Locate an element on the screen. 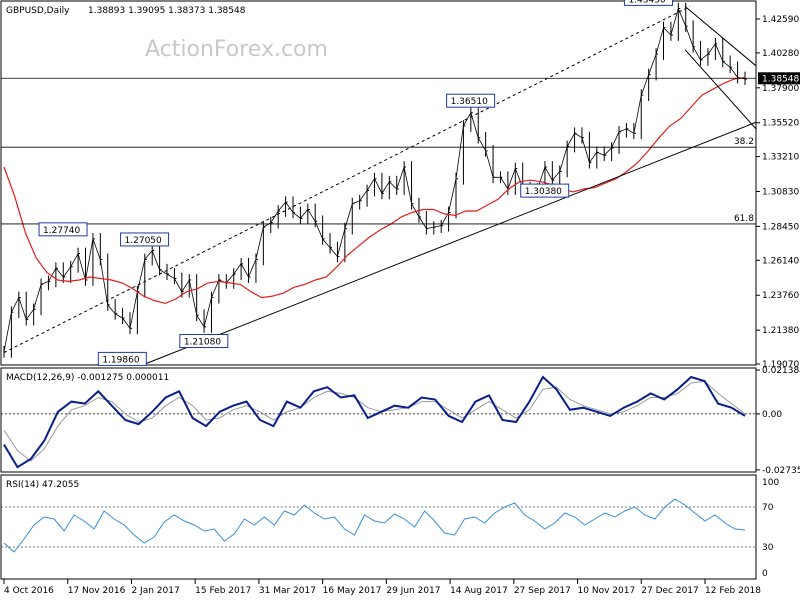  rsi-layer is located at coordinates (378, 525).